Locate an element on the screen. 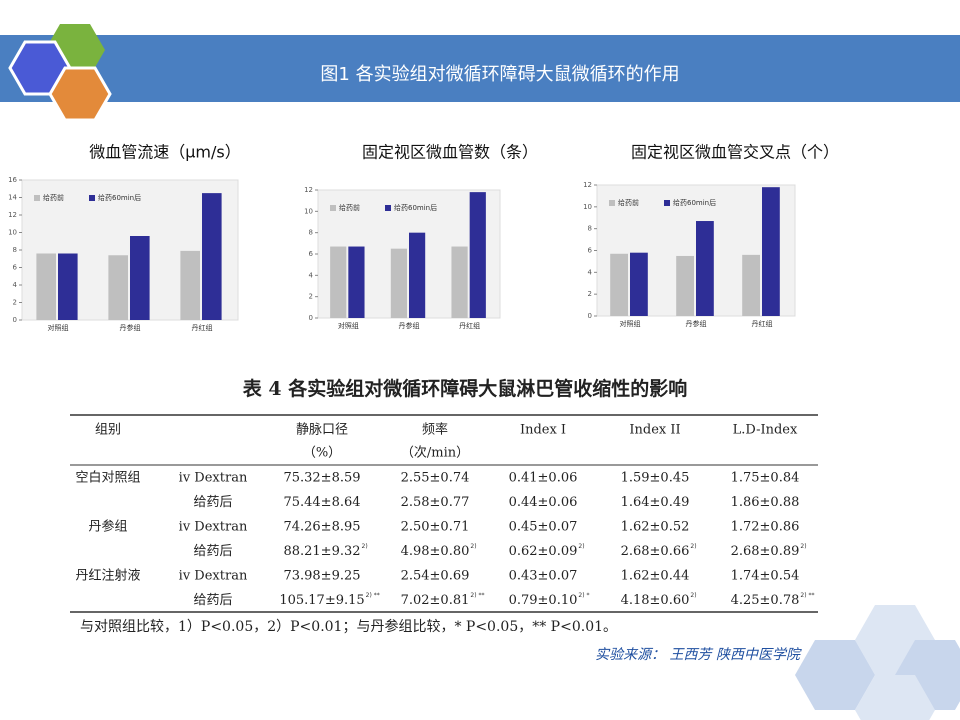 The height and width of the screenshot is (720, 960). table-cell: 2.54±0.69 is located at coordinates (435, 576).